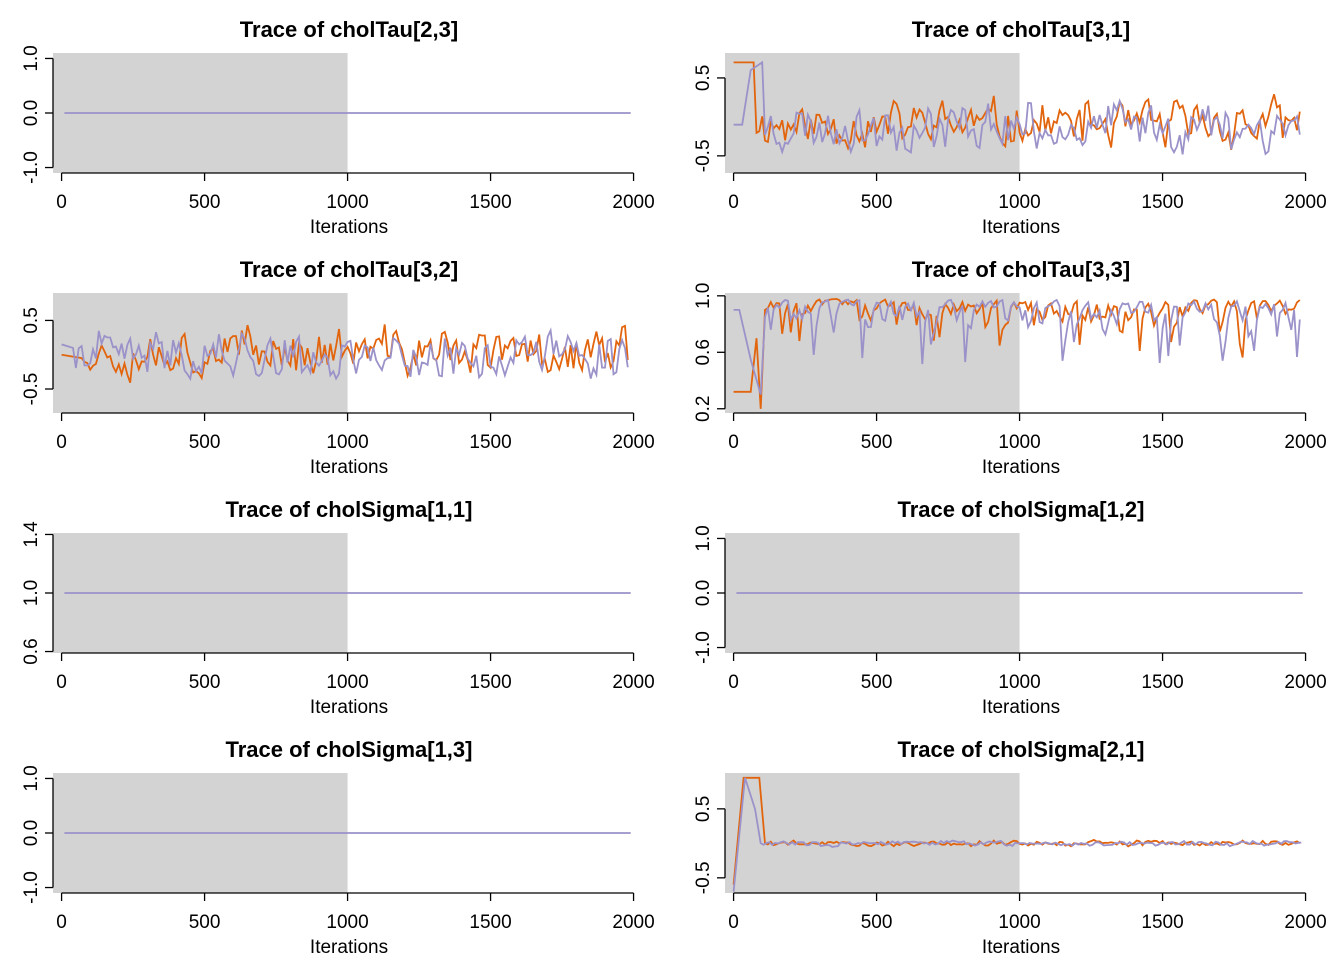  What do you see at coordinates (1021, 269) in the screenshot?
I see `panel-title: Trace of cholTau[3,3]` at bounding box center [1021, 269].